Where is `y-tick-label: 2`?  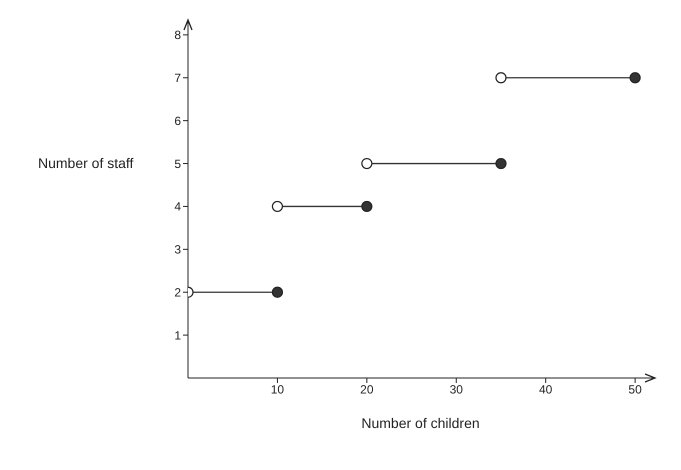
y-tick-label: 2 is located at coordinates (178, 292).